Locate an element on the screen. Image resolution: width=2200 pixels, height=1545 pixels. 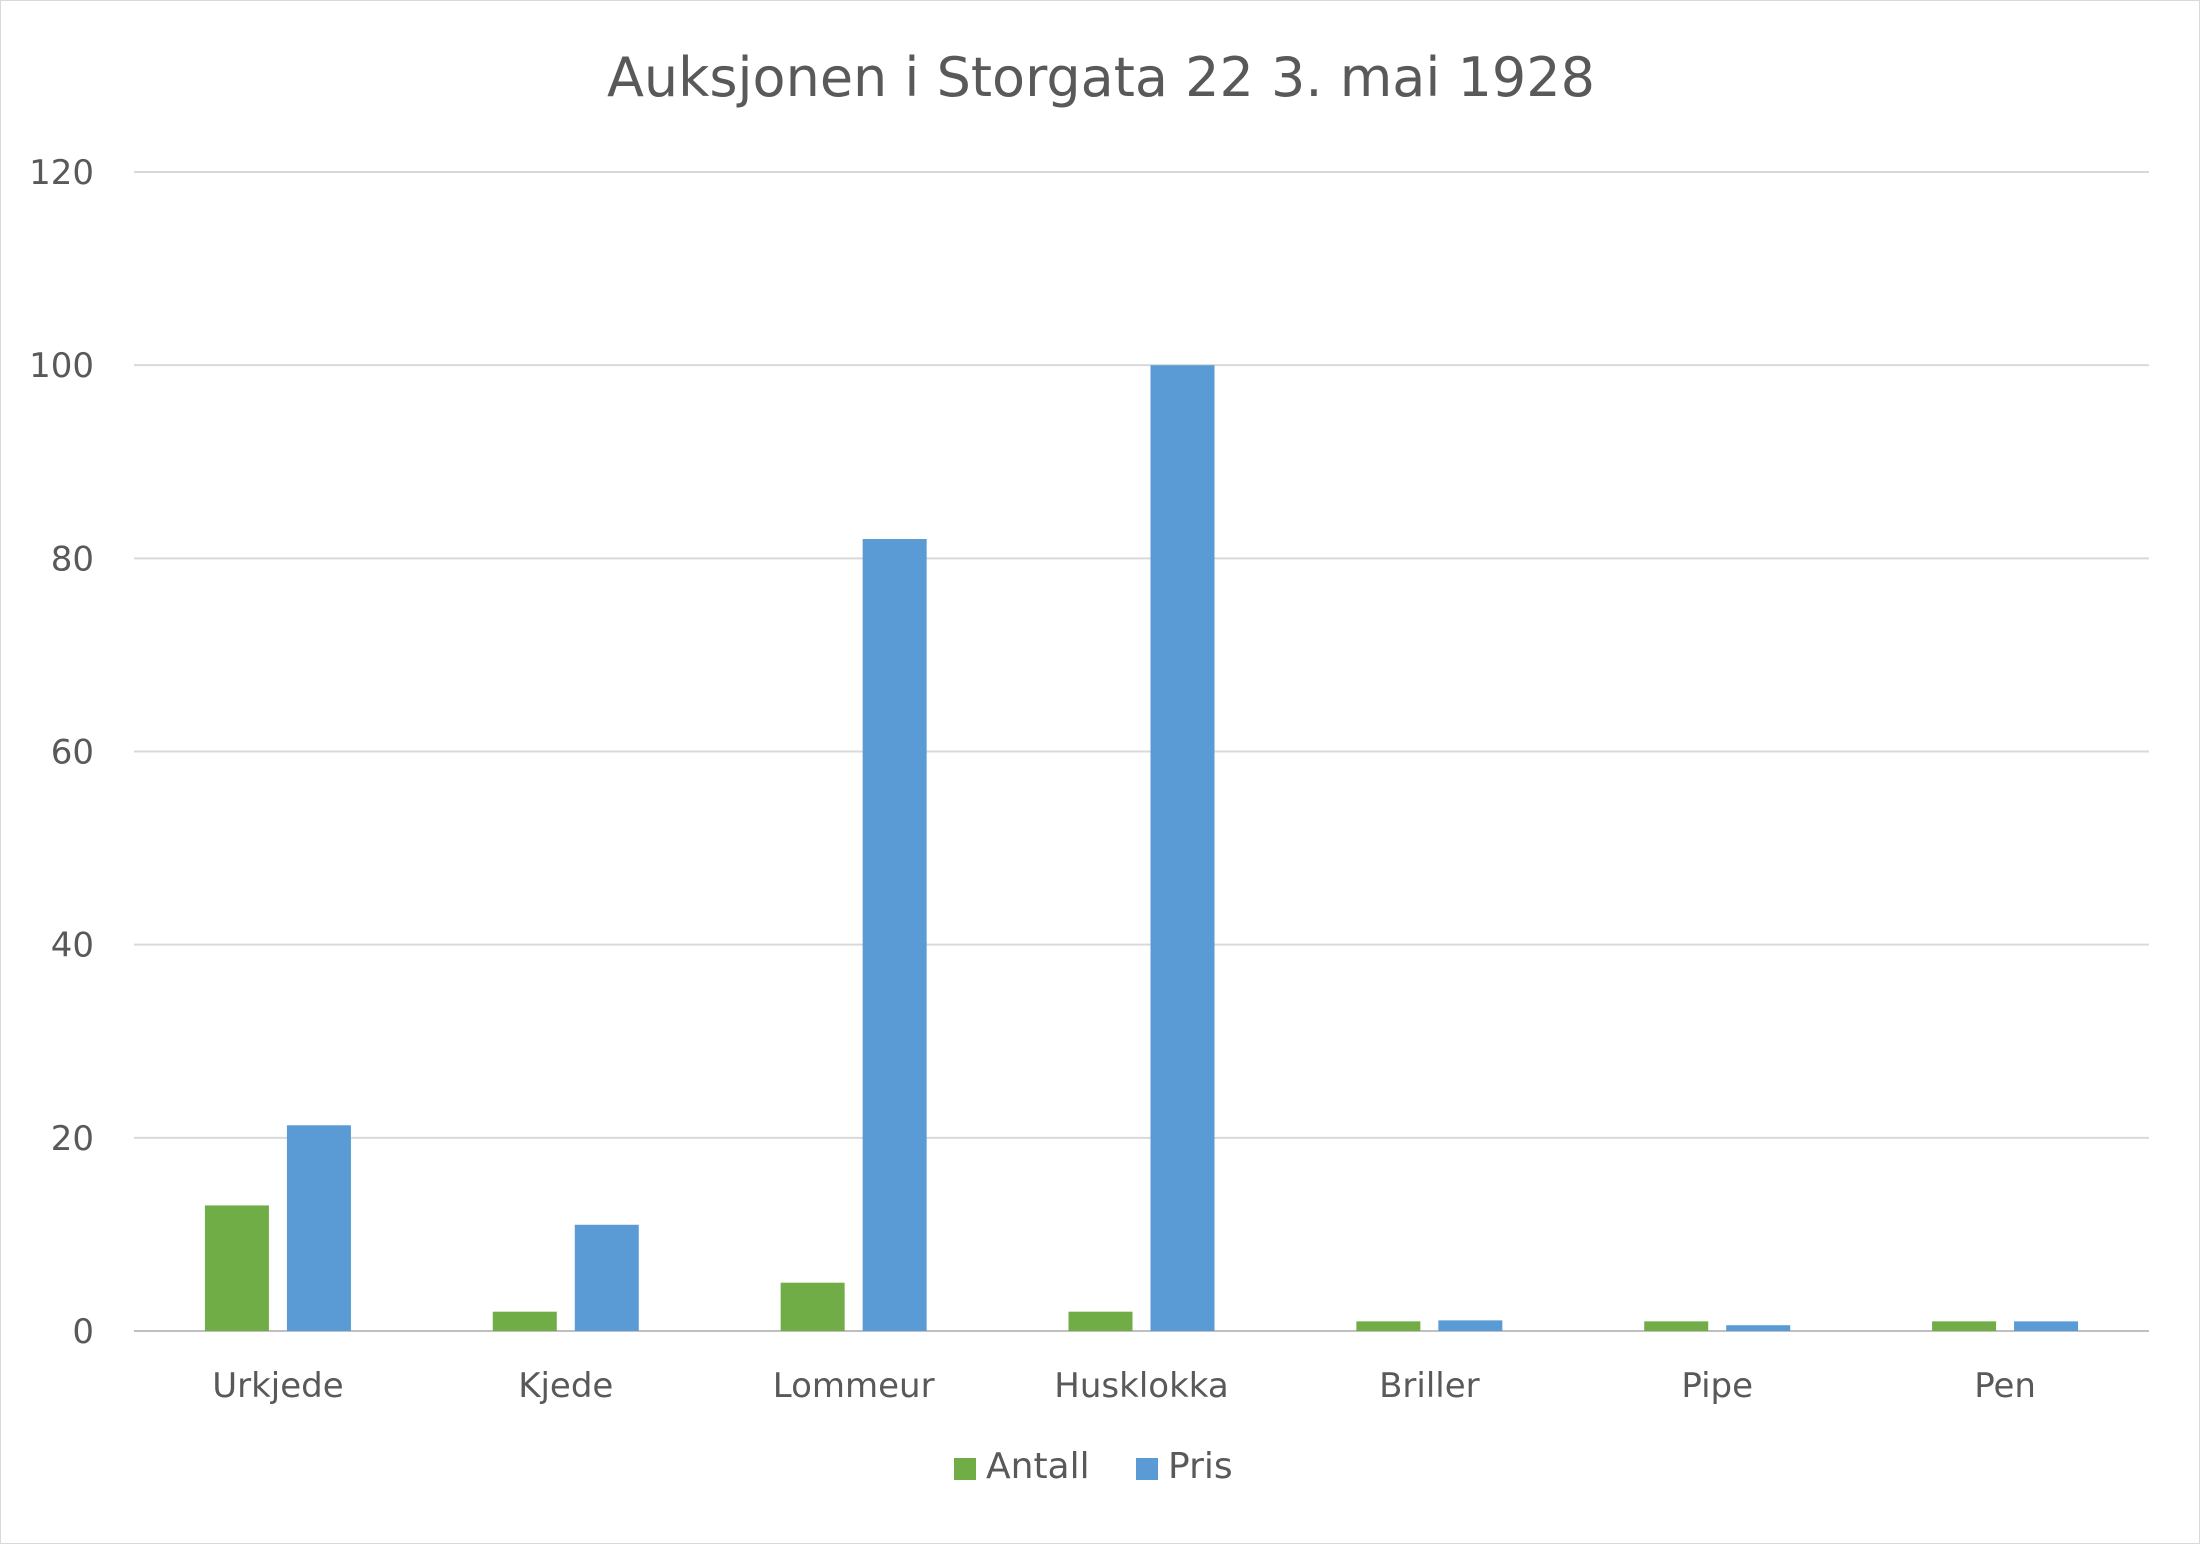
y-axis-ticks: 0 20 40 60 80 100 120 is located at coordinates (61, 752).